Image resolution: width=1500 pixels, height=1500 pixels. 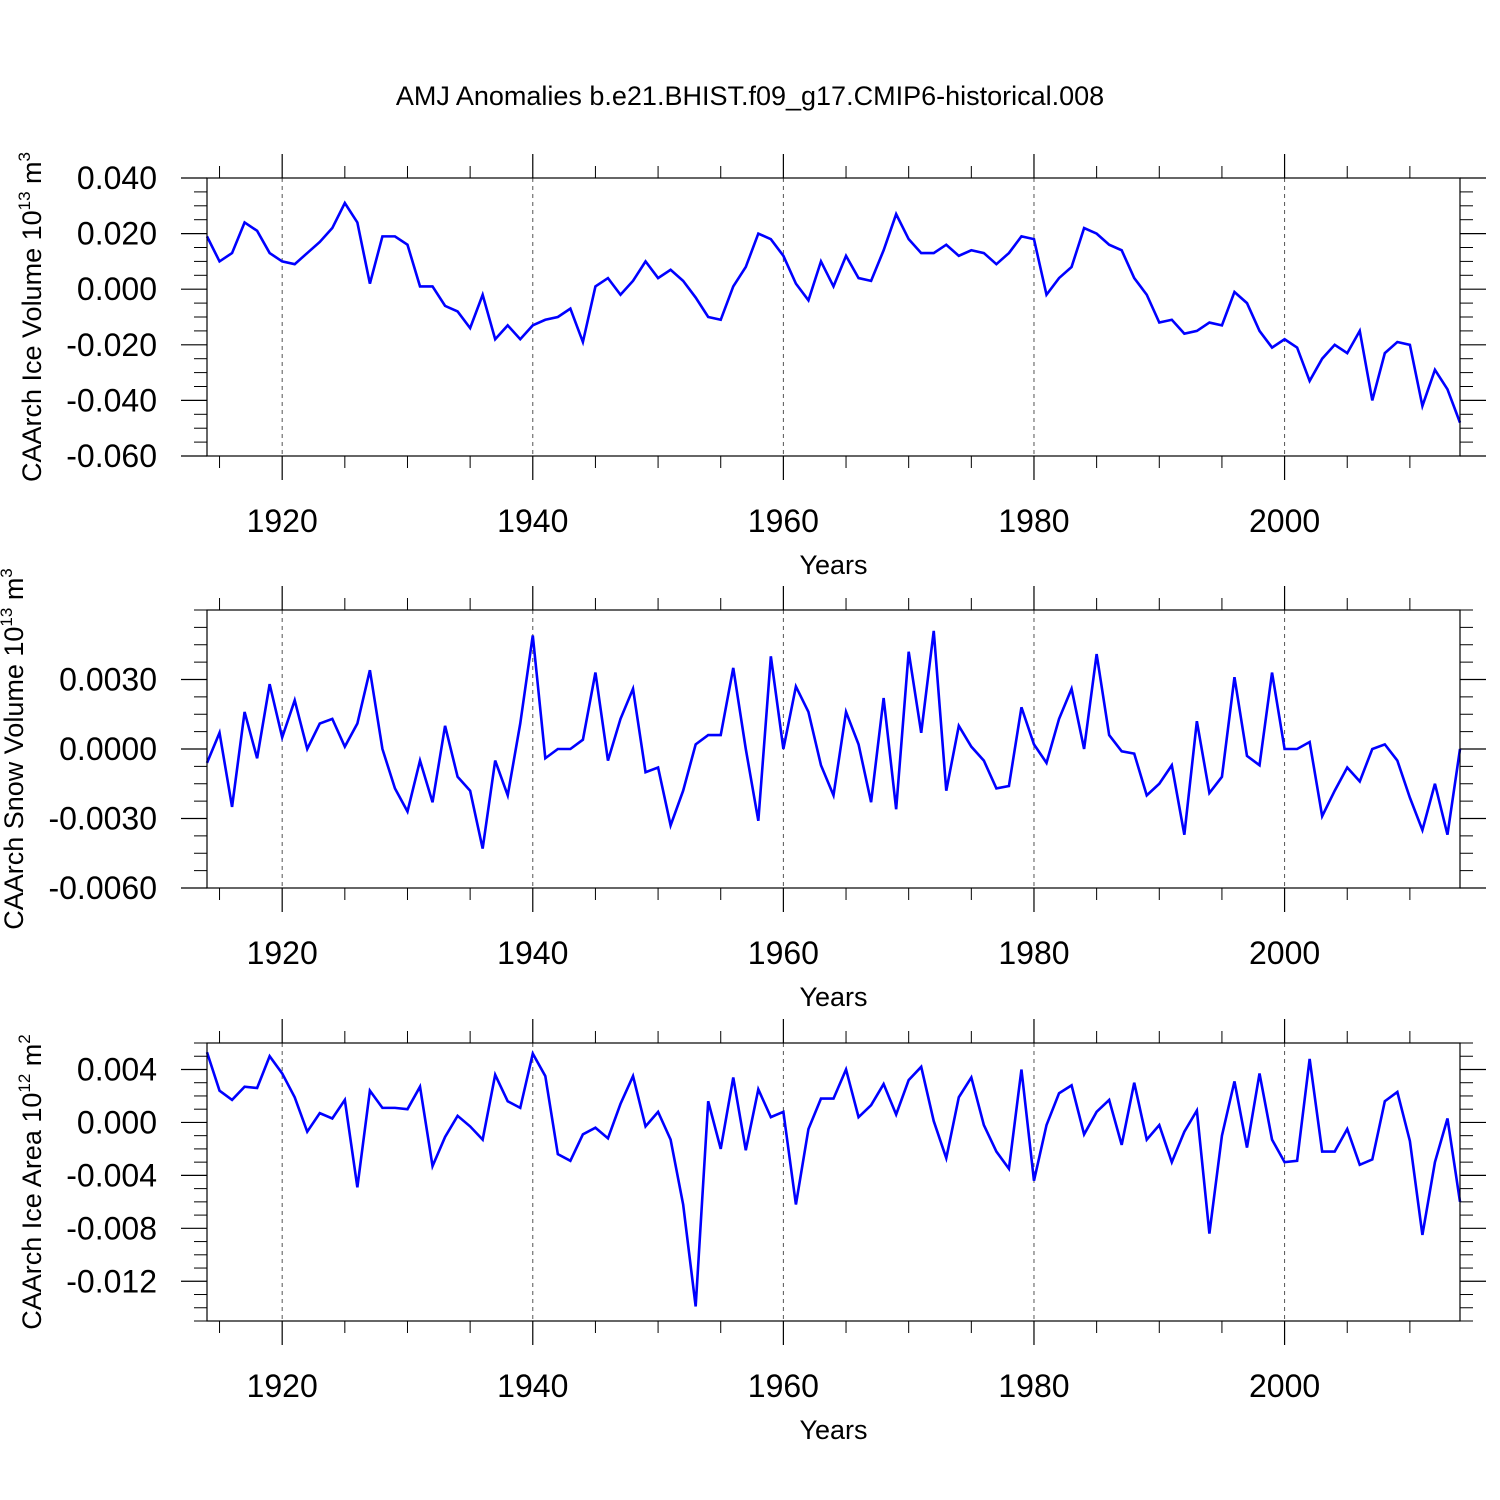 What do you see at coordinates (32, 1211) in the screenshot?
I see `y-axis-label-text: CAArch Ice Area 10` at bounding box center [32, 1211].